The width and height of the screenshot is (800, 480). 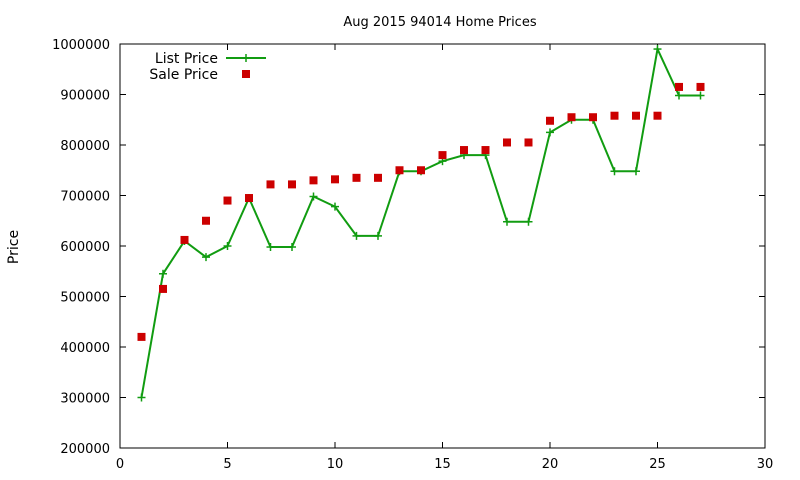 I want to click on y-tick-label: 800000, so click(x=85, y=146).